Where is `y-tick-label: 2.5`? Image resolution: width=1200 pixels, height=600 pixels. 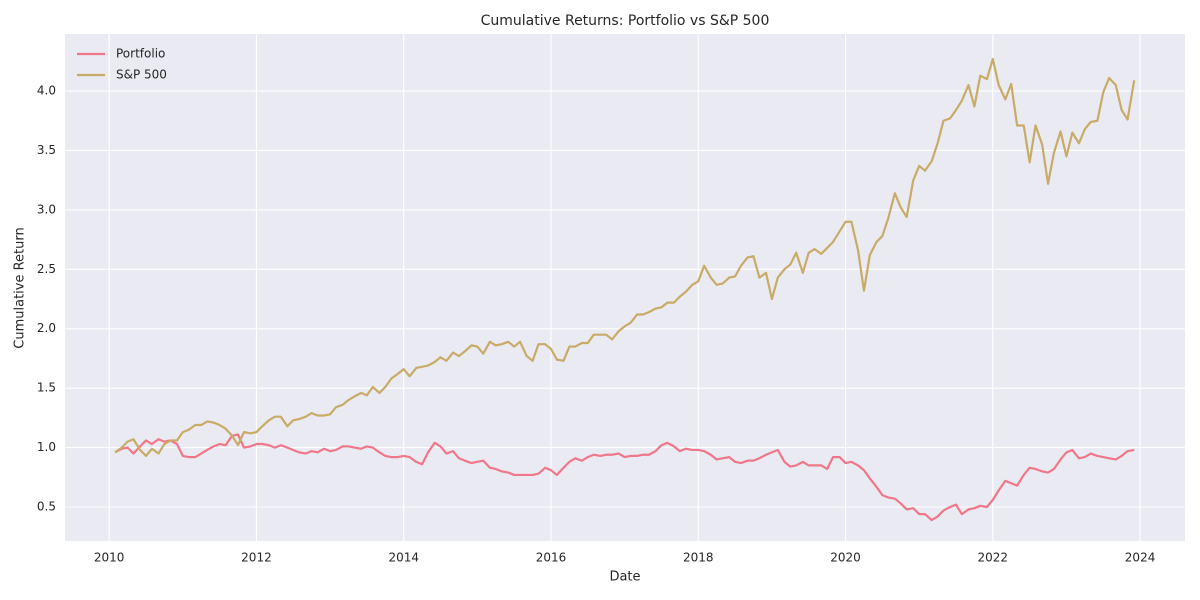 y-tick-label: 2.5 is located at coordinates (46, 269).